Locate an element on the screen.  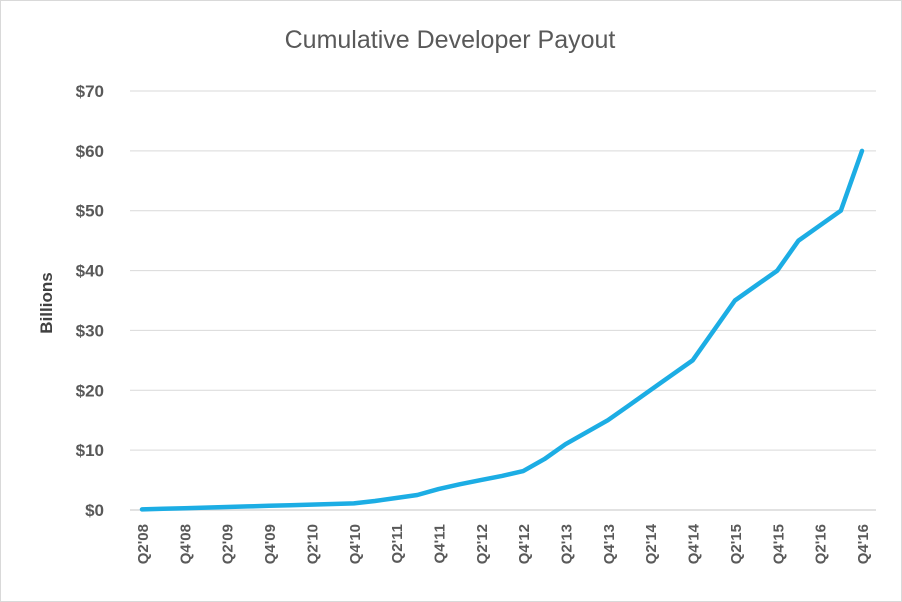
y-tick-label: $30 is located at coordinates (90, 330).